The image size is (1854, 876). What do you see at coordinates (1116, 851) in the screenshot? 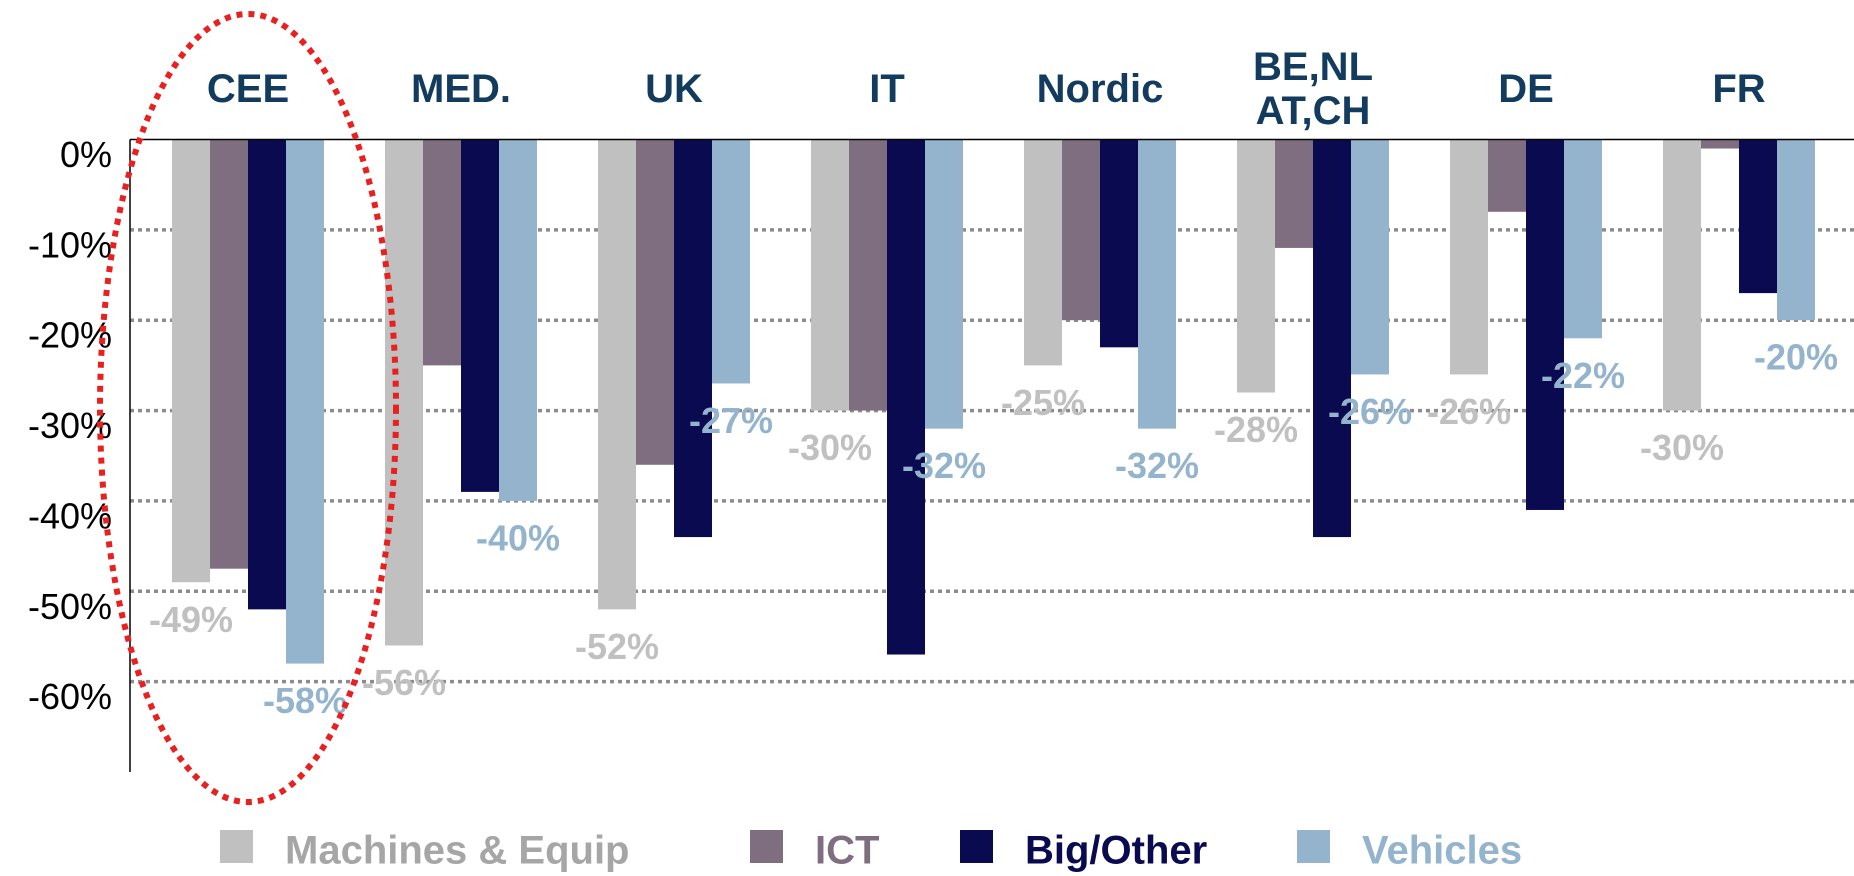
I see `legend-label: Big/Other` at bounding box center [1116, 851].